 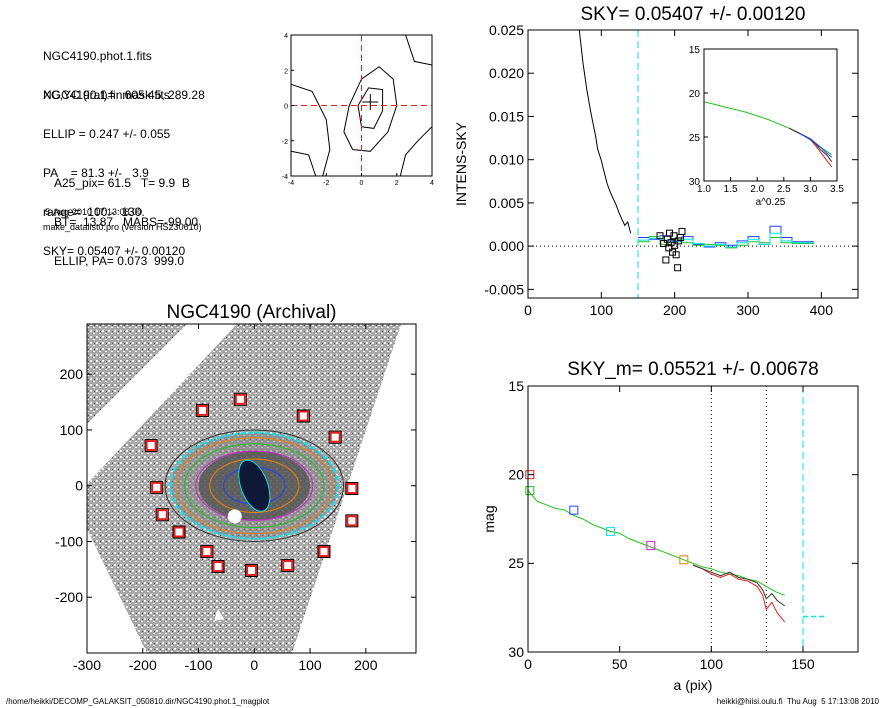 What do you see at coordinates (291, 183) in the screenshot?
I see `contour-xtick-label: -4` at bounding box center [291, 183].